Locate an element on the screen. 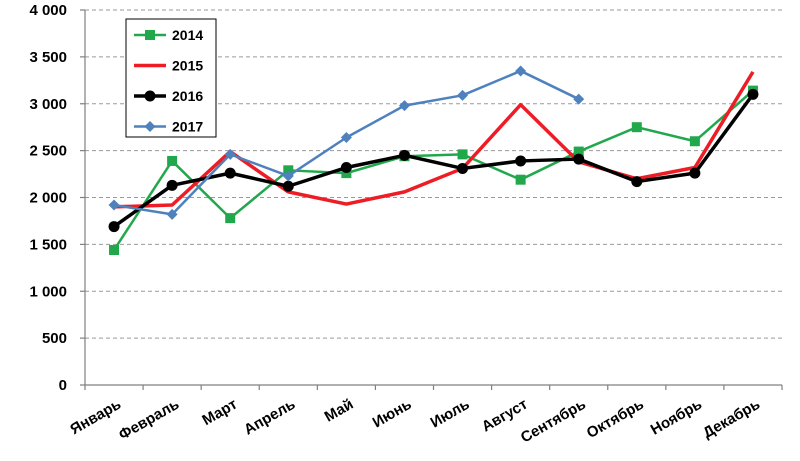 This screenshot has width=800, height=461. x-tick-label: Октябрь is located at coordinates (615, 419).